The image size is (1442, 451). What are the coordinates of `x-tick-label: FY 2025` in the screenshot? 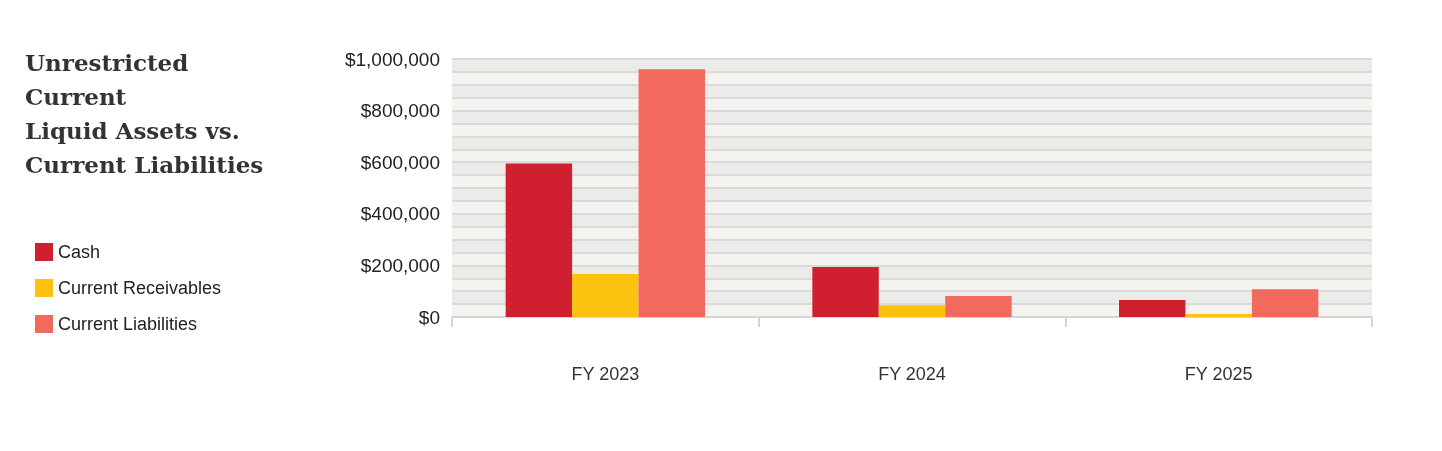 It's located at (1218, 374).